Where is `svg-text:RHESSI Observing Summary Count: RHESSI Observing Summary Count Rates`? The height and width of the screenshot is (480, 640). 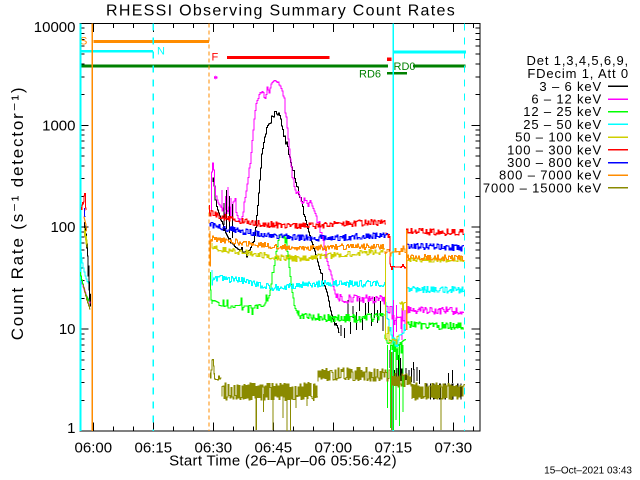
svg-text:RHESSI Observing Summary Count: RHESSI Observing Summary Count Rates is located at coordinates (281, 11).